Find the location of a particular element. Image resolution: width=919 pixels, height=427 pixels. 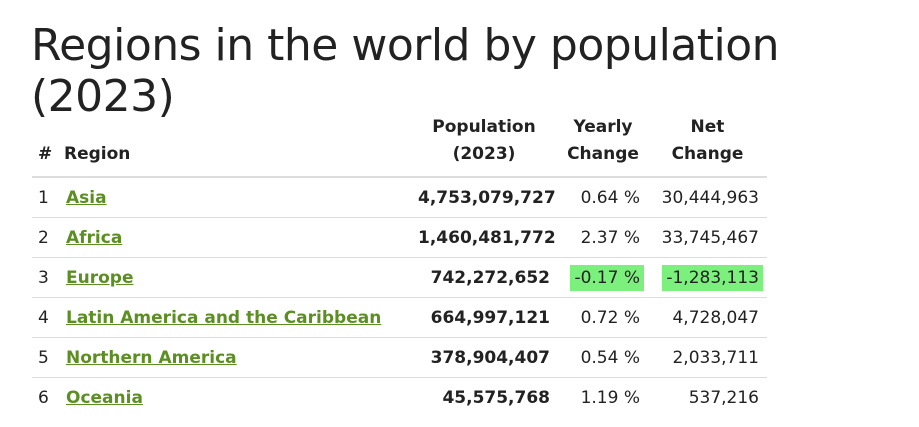

number-cell: 2,033,711 is located at coordinates (707, 357).